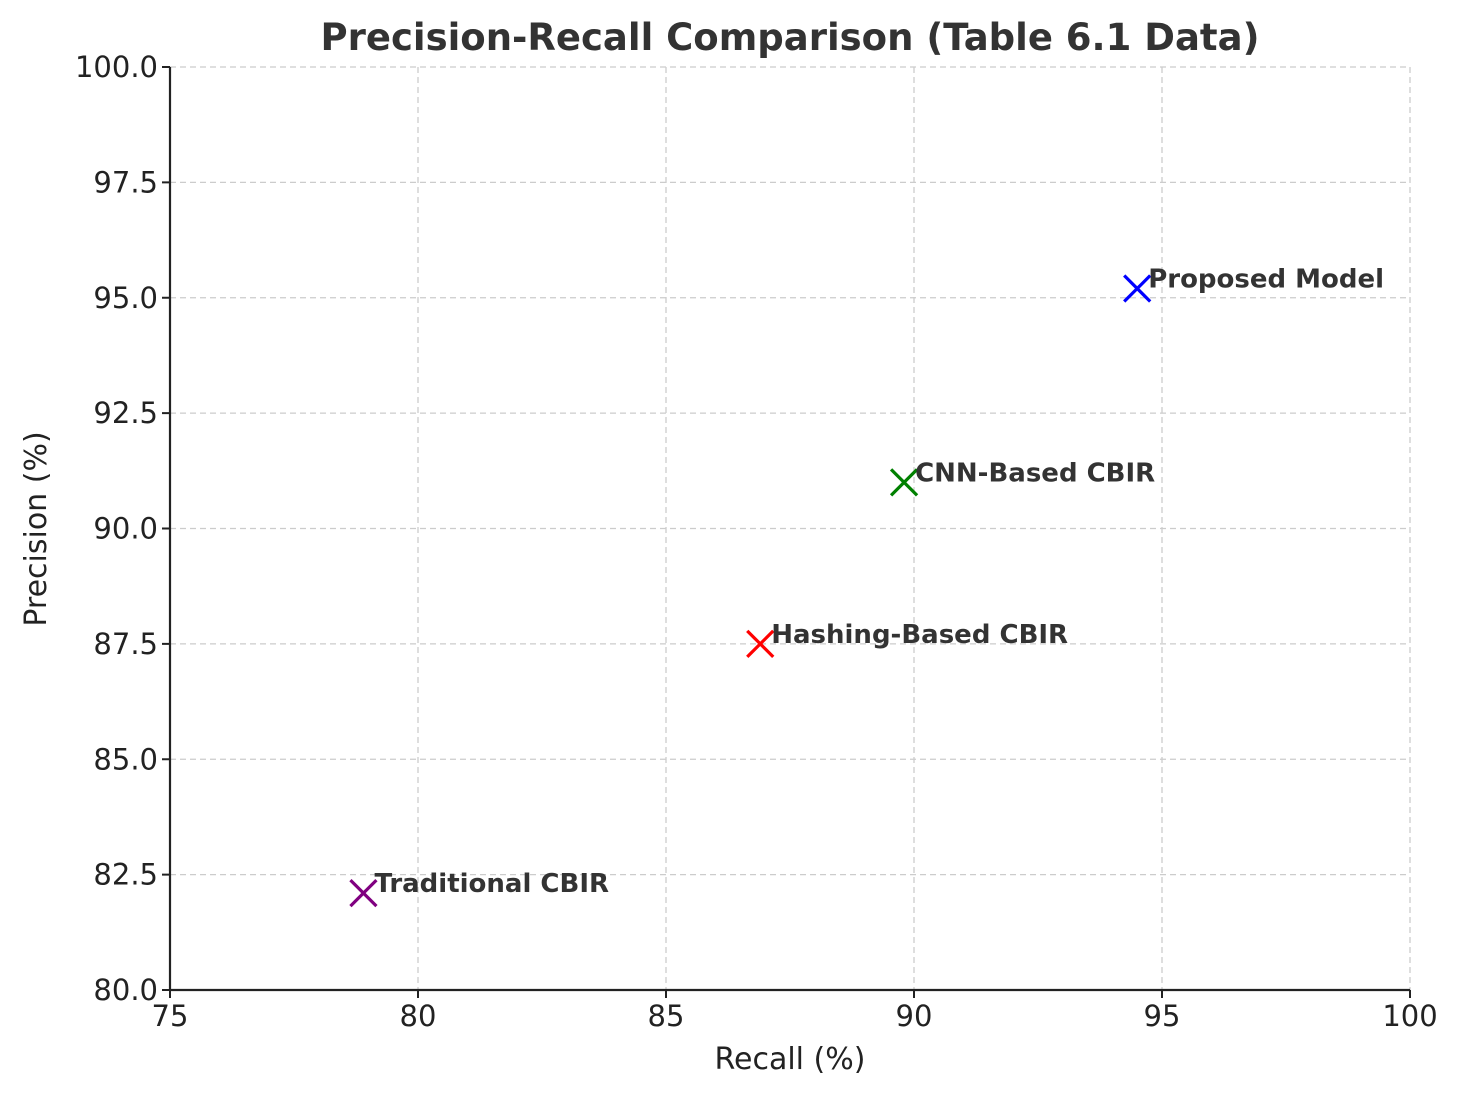  I want to click on point-label: CNN-Based CBIR, so click(1035, 473).